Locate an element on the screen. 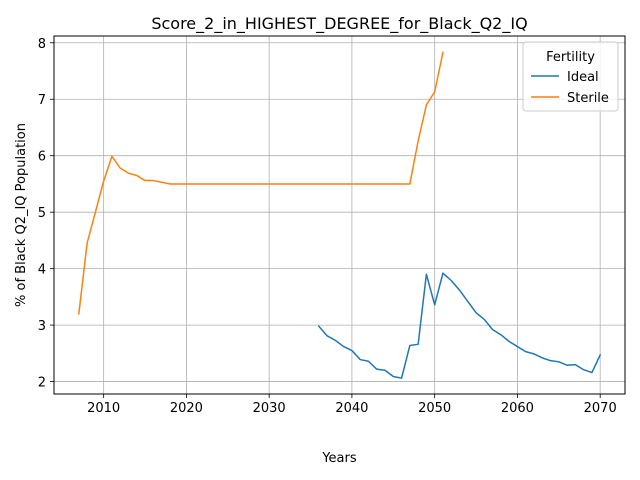 This screenshot has width=640, height=480. x-tick-label: 2050 is located at coordinates (434, 408).